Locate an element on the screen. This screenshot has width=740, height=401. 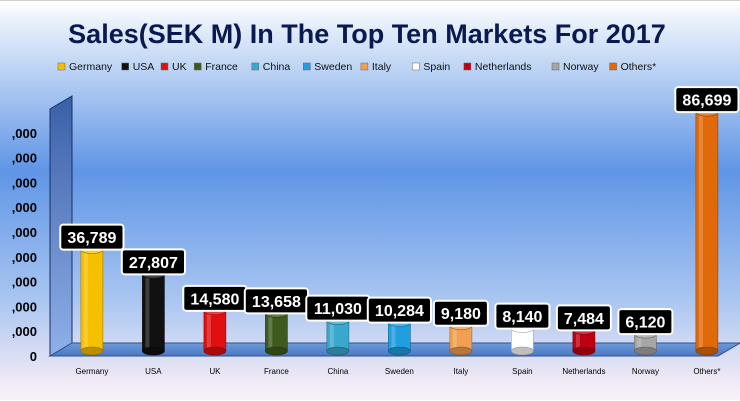
legend-label: Spain is located at coordinates (436, 67).